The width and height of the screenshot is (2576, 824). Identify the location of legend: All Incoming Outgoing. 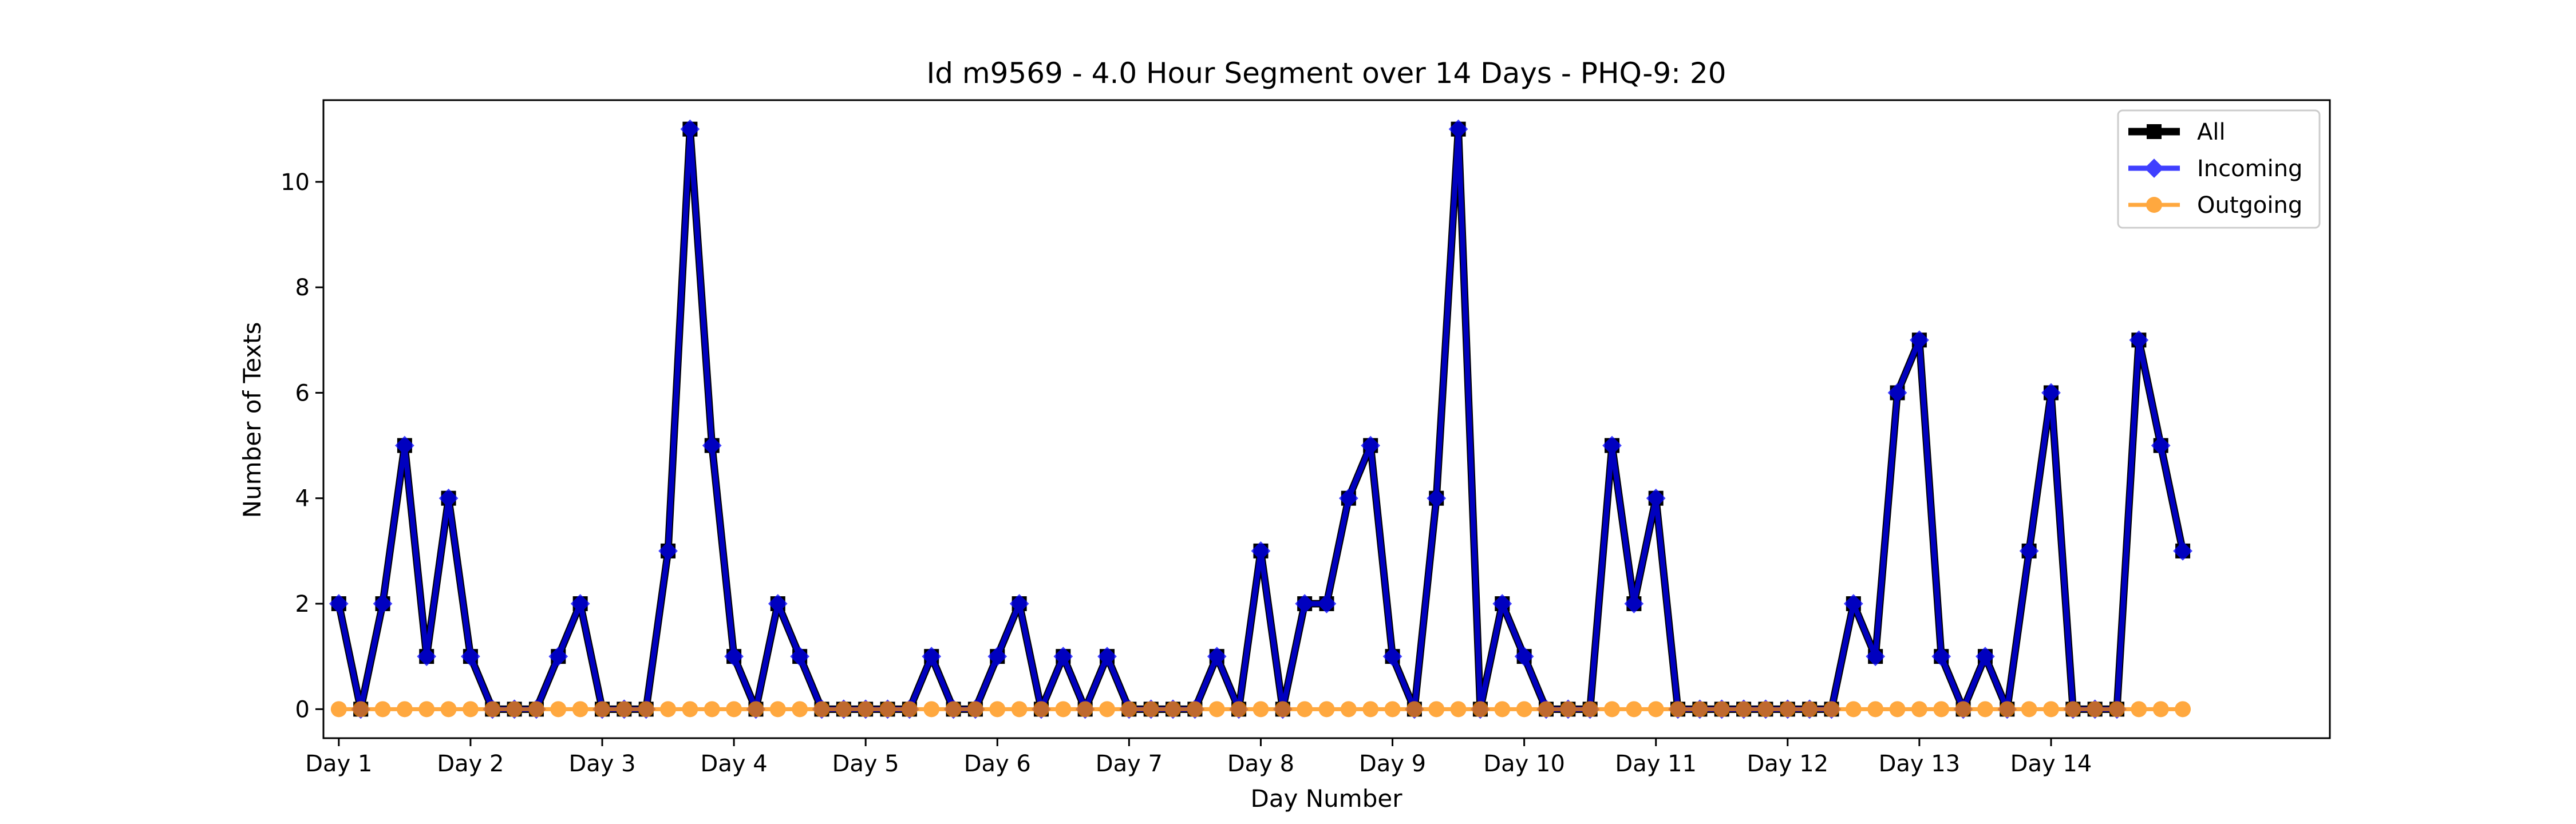
(2219, 169).